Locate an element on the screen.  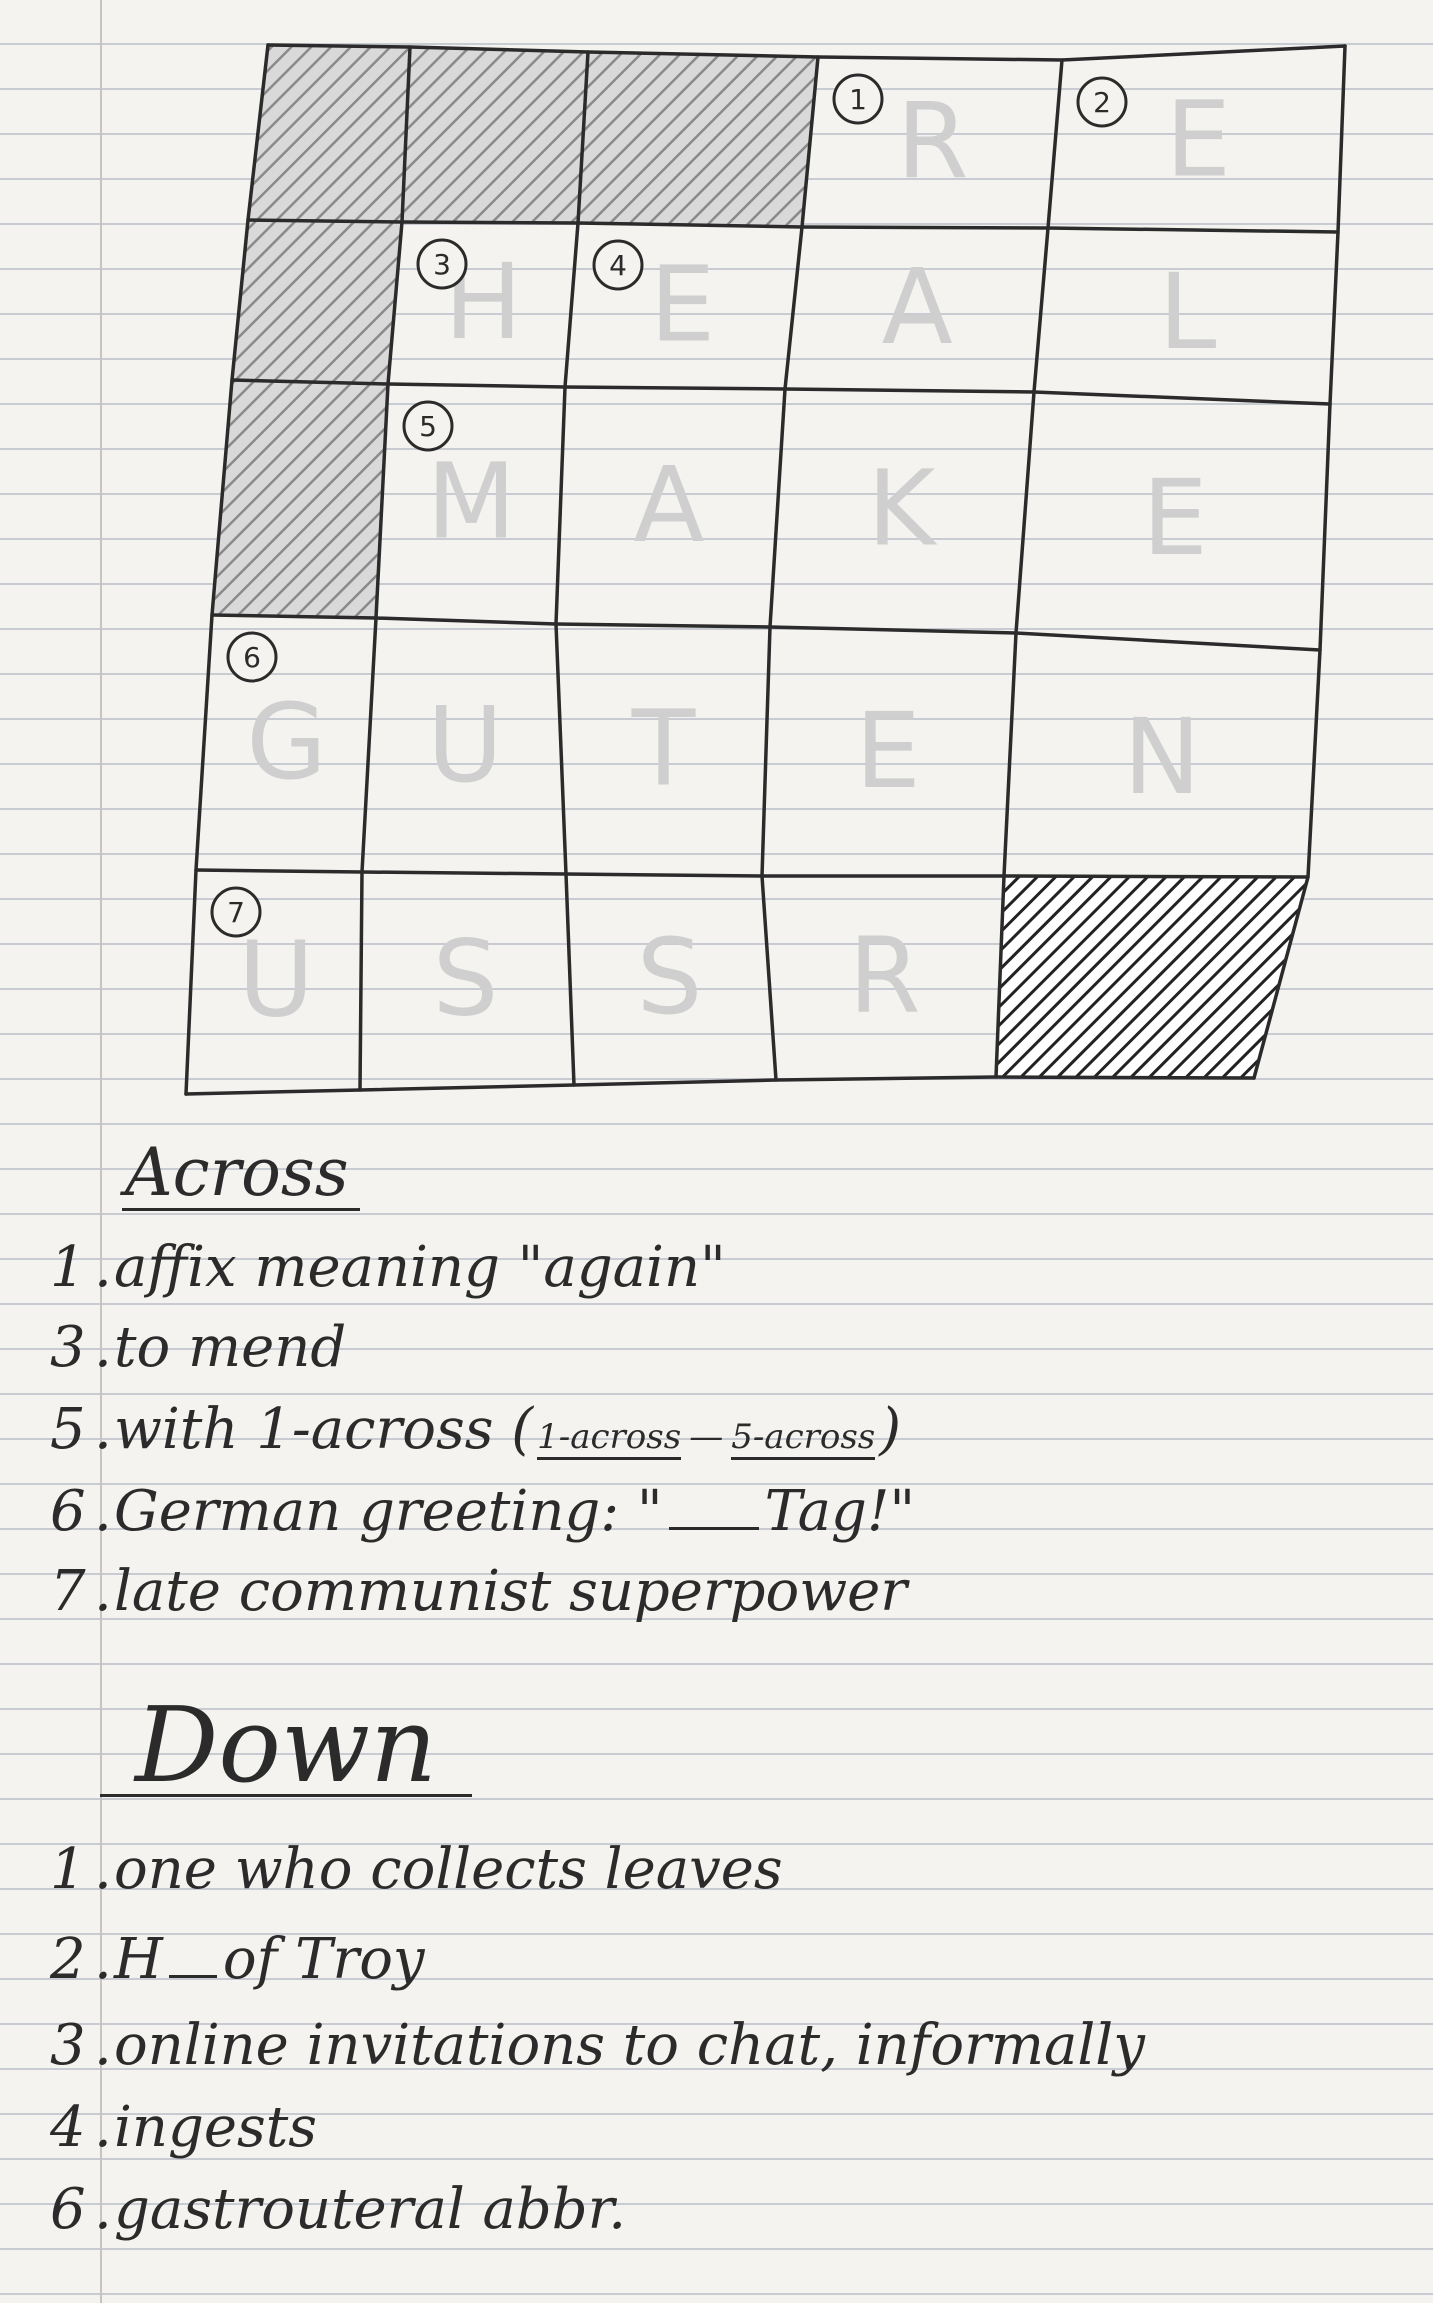
clue-number-label: 6 is located at coordinates (252, 657).